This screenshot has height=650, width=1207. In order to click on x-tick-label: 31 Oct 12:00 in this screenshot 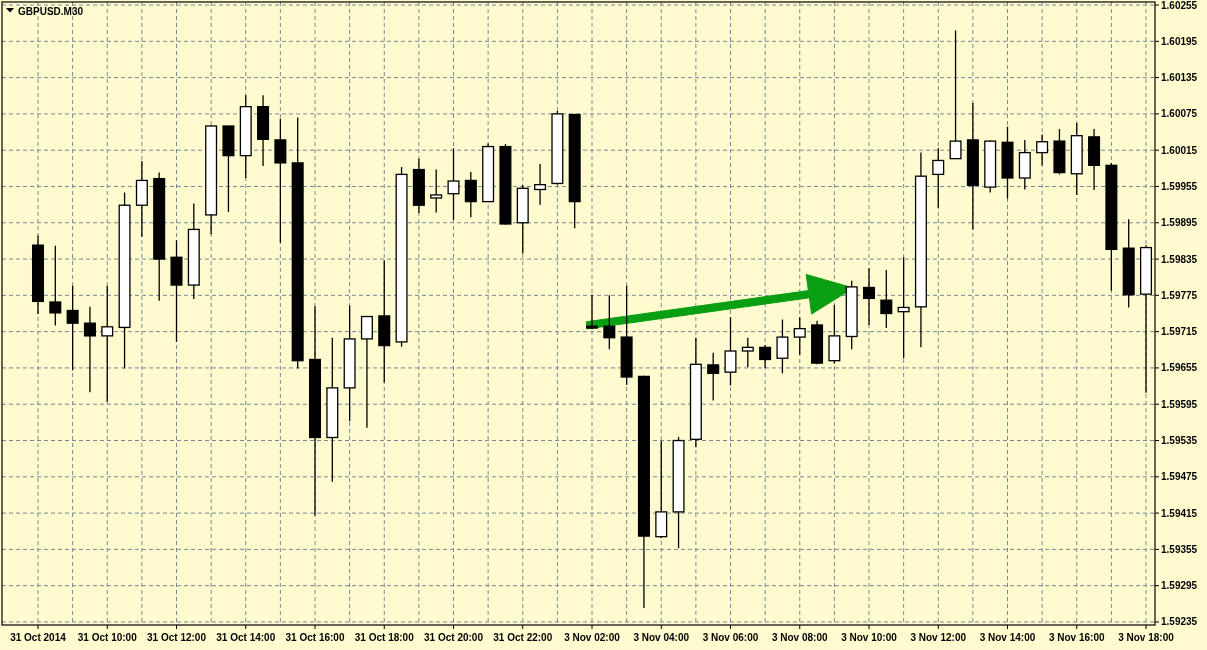, I will do `click(177, 637)`.